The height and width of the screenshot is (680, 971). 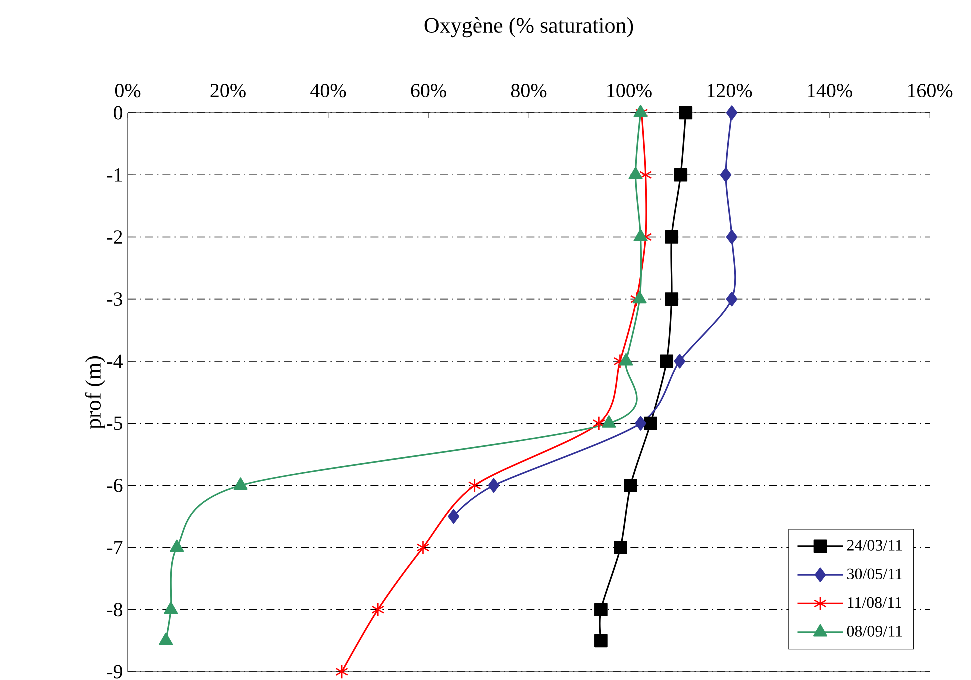 What do you see at coordinates (114, 237) in the screenshot?
I see `y-tick-label: -2` at bounding box center [114, 237].